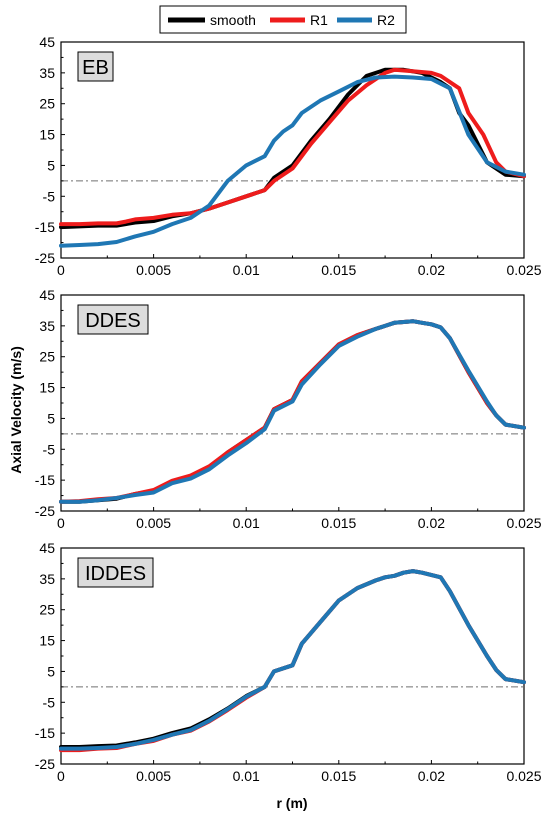  What do you see at coordinates (386, 20) in the screenshot?
I see `legend-label-r2: R2` at bounding box center [386, 20].